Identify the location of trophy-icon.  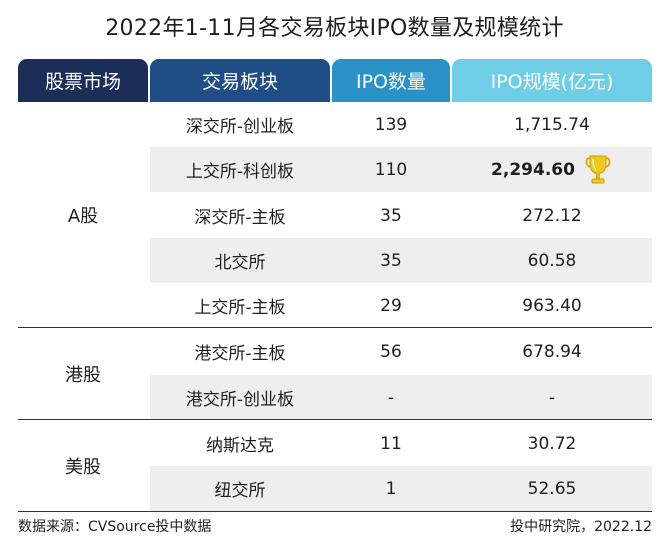
(598, 169).